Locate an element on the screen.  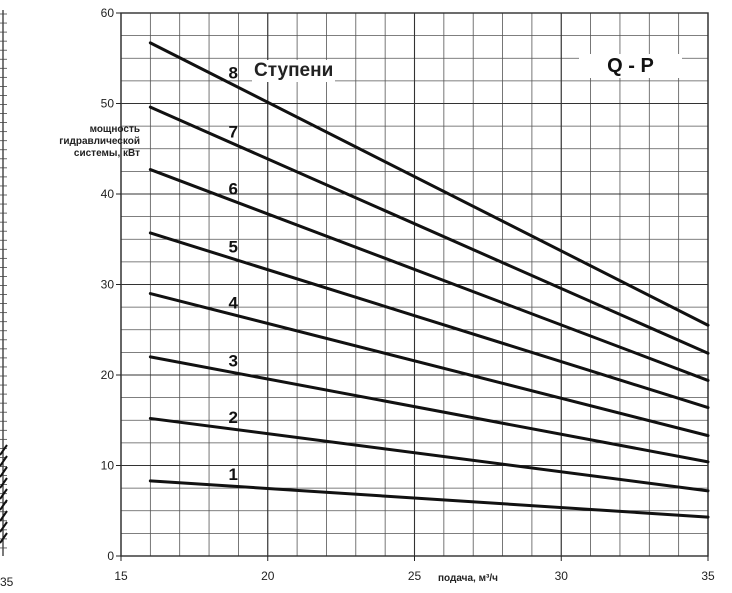
y-tick-label: 40 is located at coordinates (108, 194).